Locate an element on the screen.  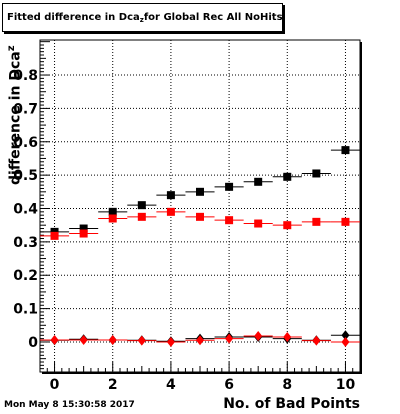
y-tick-label: 0.7 is located at coordinates (25, 109).